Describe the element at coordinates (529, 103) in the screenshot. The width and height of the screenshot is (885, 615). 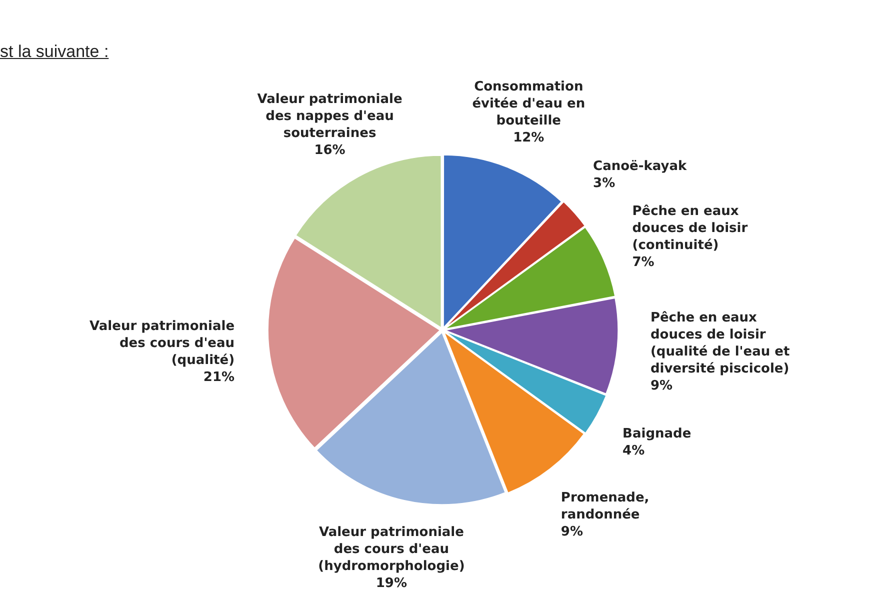
I see `slice-label: Consommation évitée d'eau en bouteille` at that location.